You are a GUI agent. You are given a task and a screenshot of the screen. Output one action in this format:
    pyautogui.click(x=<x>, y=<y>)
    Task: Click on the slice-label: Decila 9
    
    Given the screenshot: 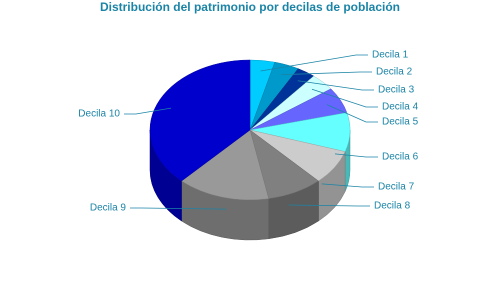 What is the action you would take?
    pyautogui.click(x=108, y=208)
    